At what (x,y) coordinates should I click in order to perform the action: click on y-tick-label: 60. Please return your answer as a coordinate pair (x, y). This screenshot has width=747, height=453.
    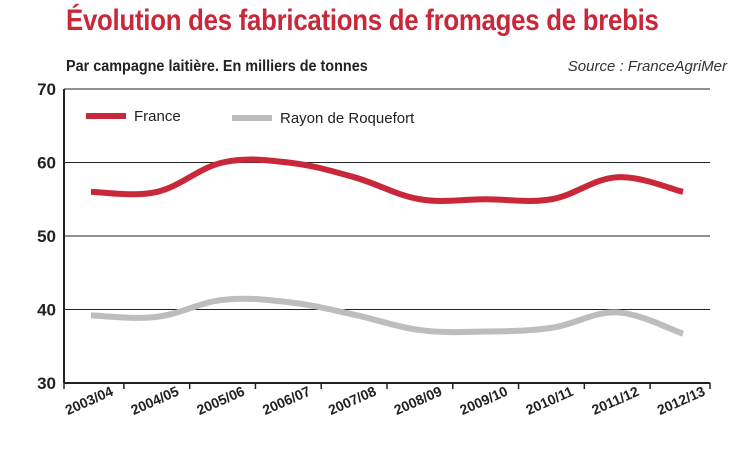
    Looking at the image, I should click on (46, 163).